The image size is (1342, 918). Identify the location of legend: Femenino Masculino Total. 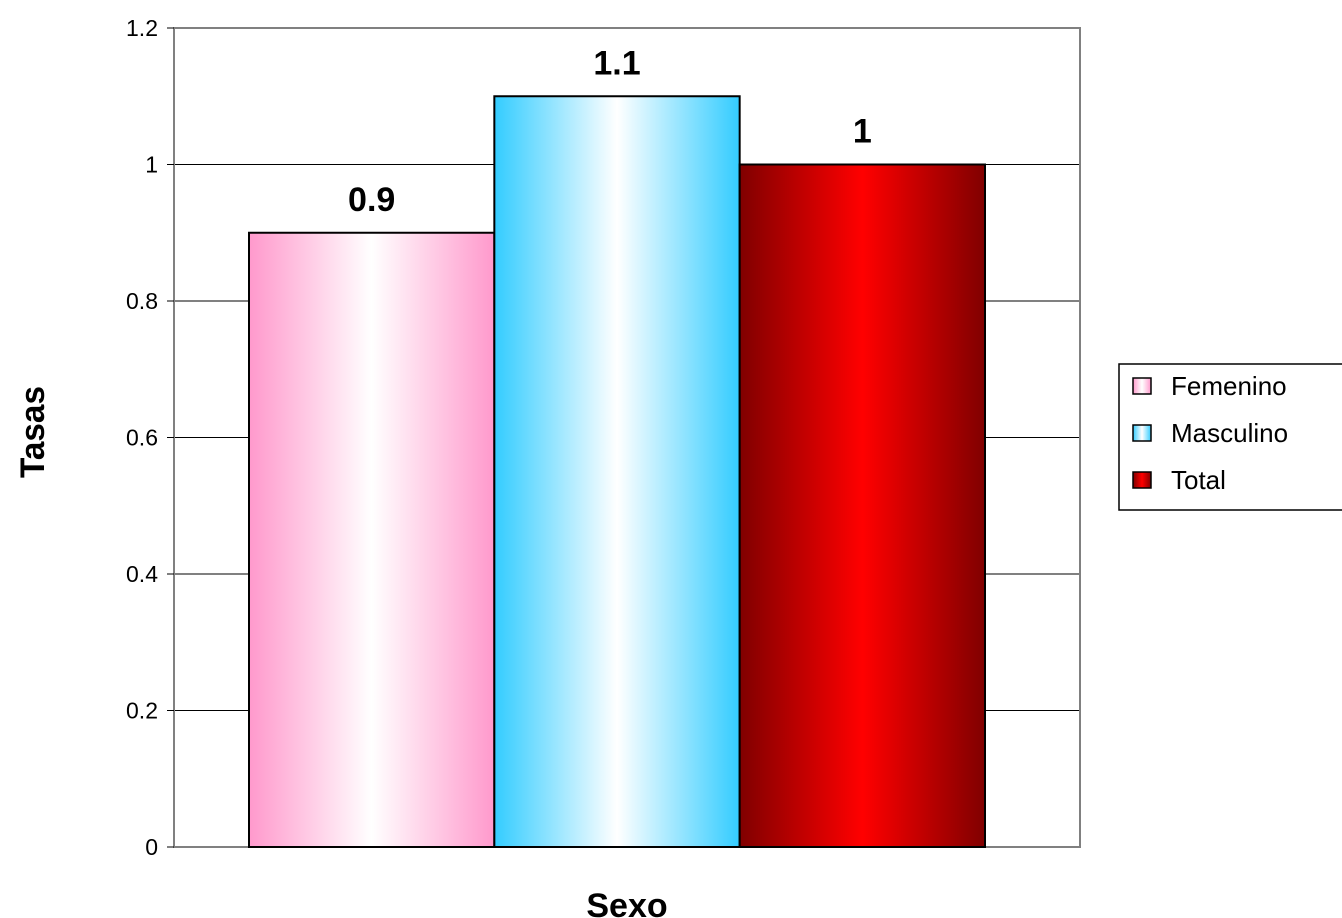
(1230, 437).